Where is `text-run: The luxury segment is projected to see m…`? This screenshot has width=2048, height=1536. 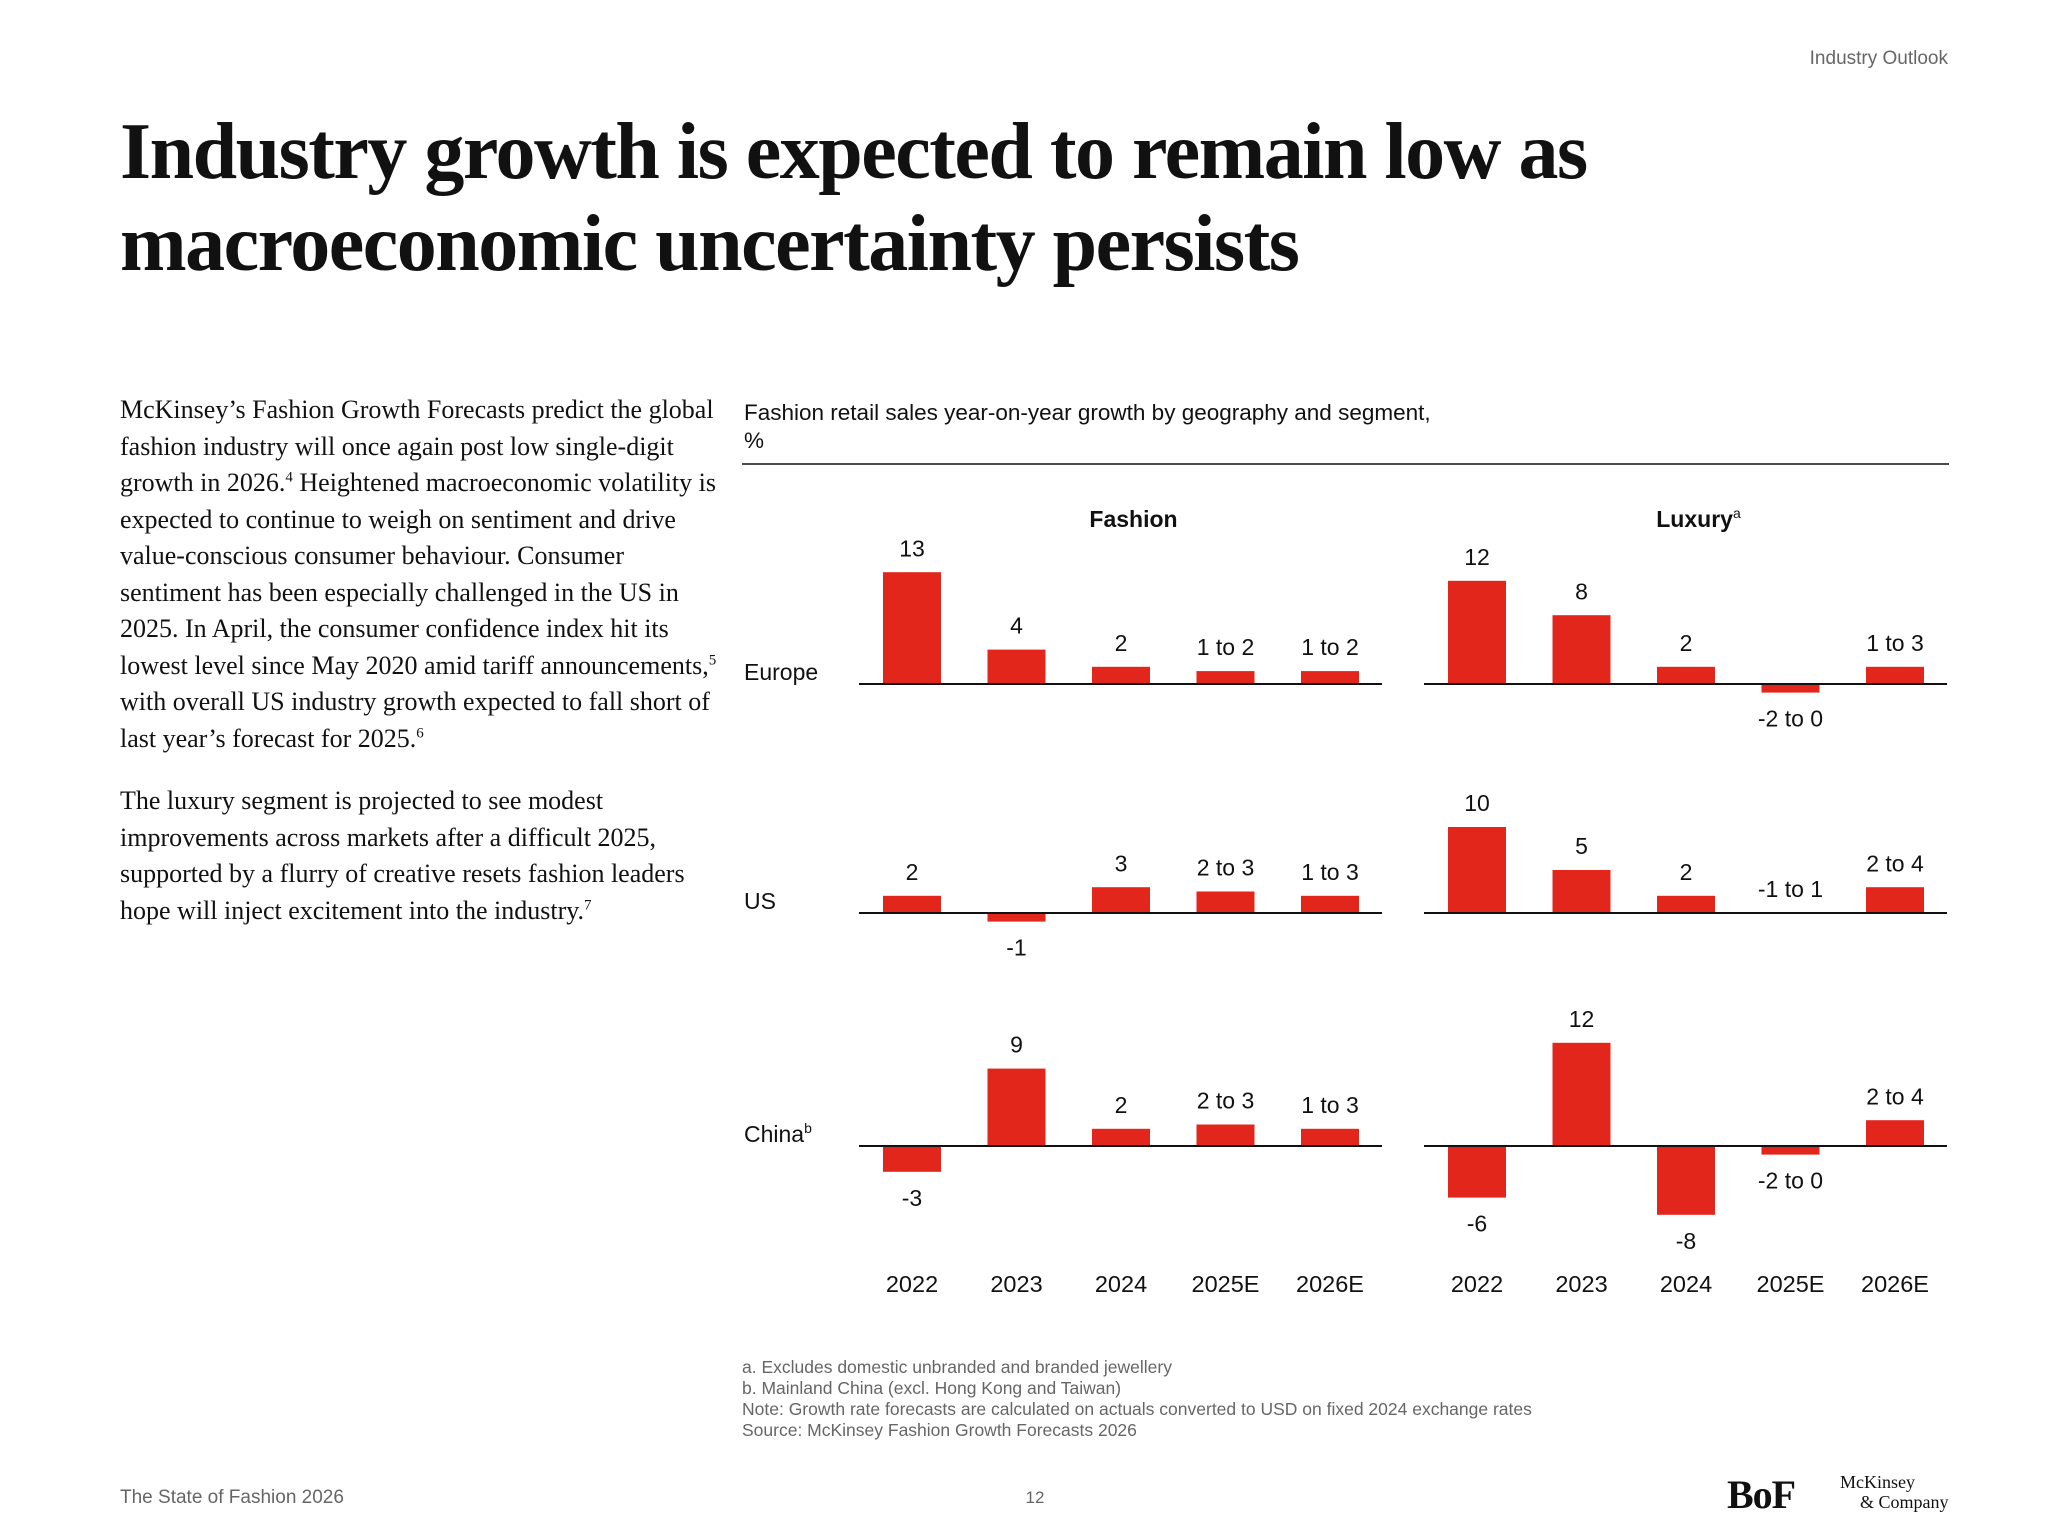 text-run: The luxury segment is projected to see m… is located at coordinates (402, 855).